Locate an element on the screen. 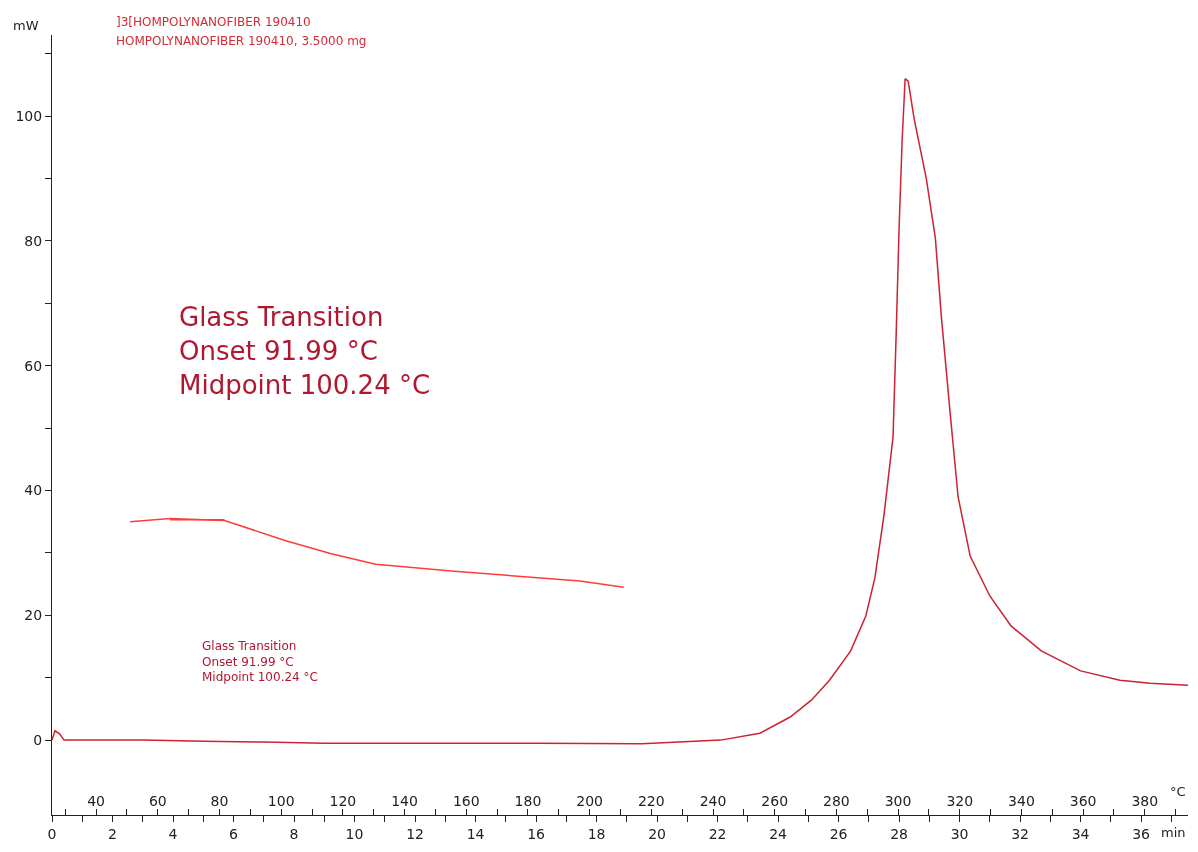  x2-tick-label: 240 is located at coordinates (713, 801).